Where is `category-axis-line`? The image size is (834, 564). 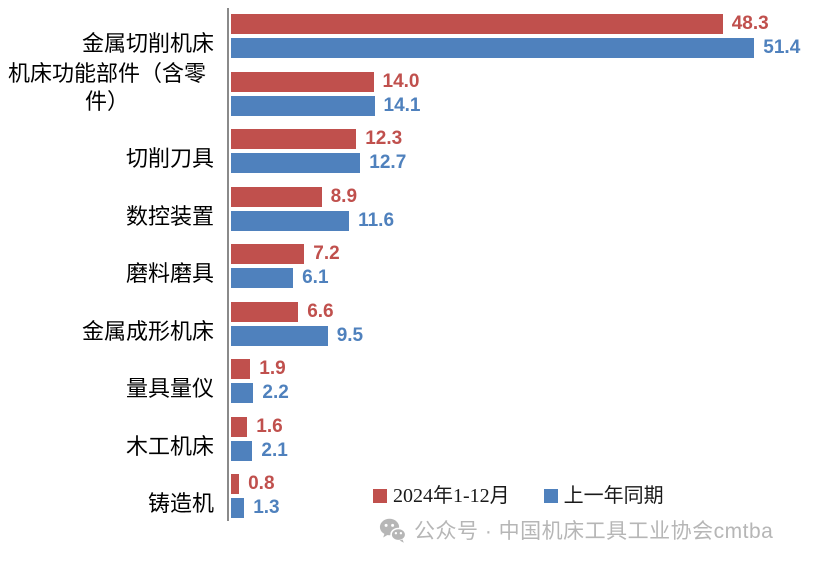
category-axis-line is located at coordinates (228, 264).